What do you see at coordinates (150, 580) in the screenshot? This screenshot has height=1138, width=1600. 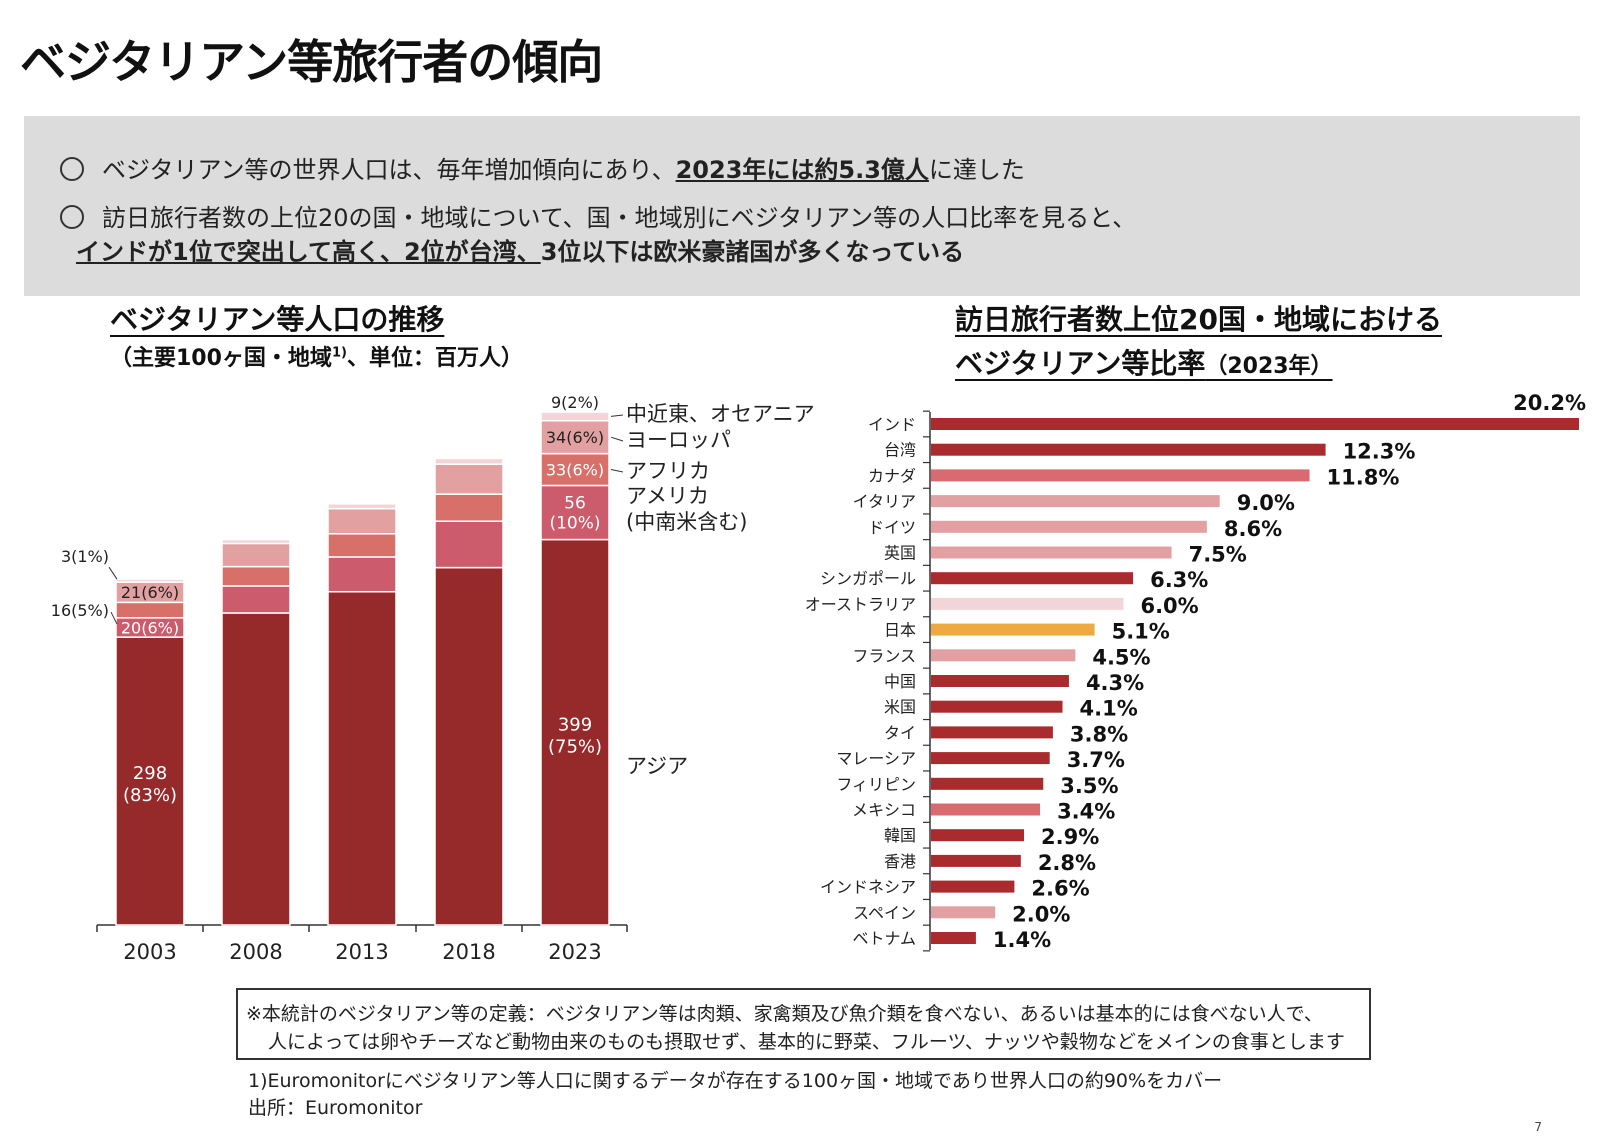 I see `bar-segment-mideast-2003` at bounding box center [150, 580].